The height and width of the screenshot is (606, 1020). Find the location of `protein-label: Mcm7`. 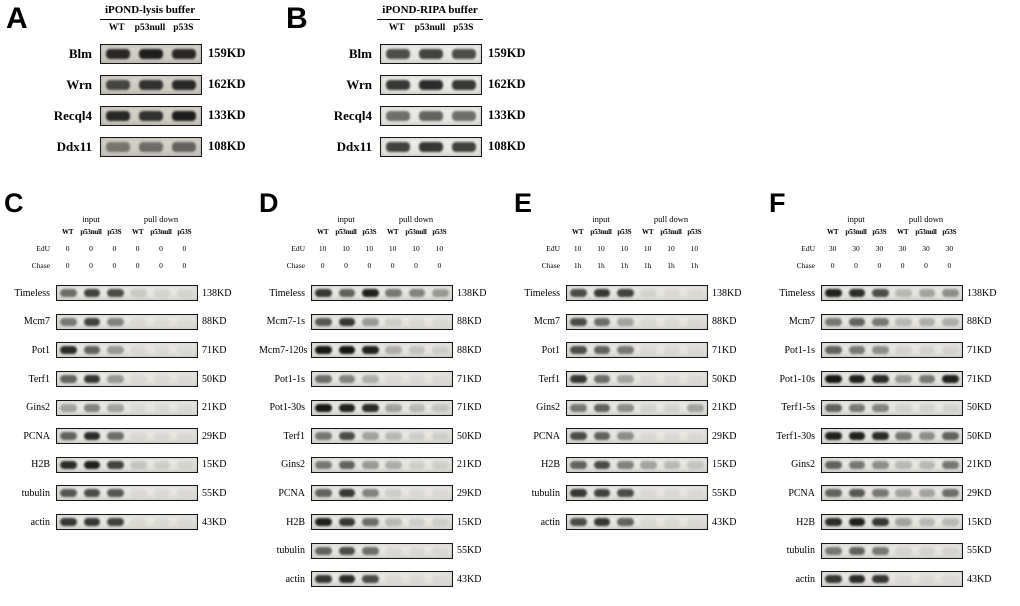

protein-label: Mcm7 is located at coordinates (546, 322).